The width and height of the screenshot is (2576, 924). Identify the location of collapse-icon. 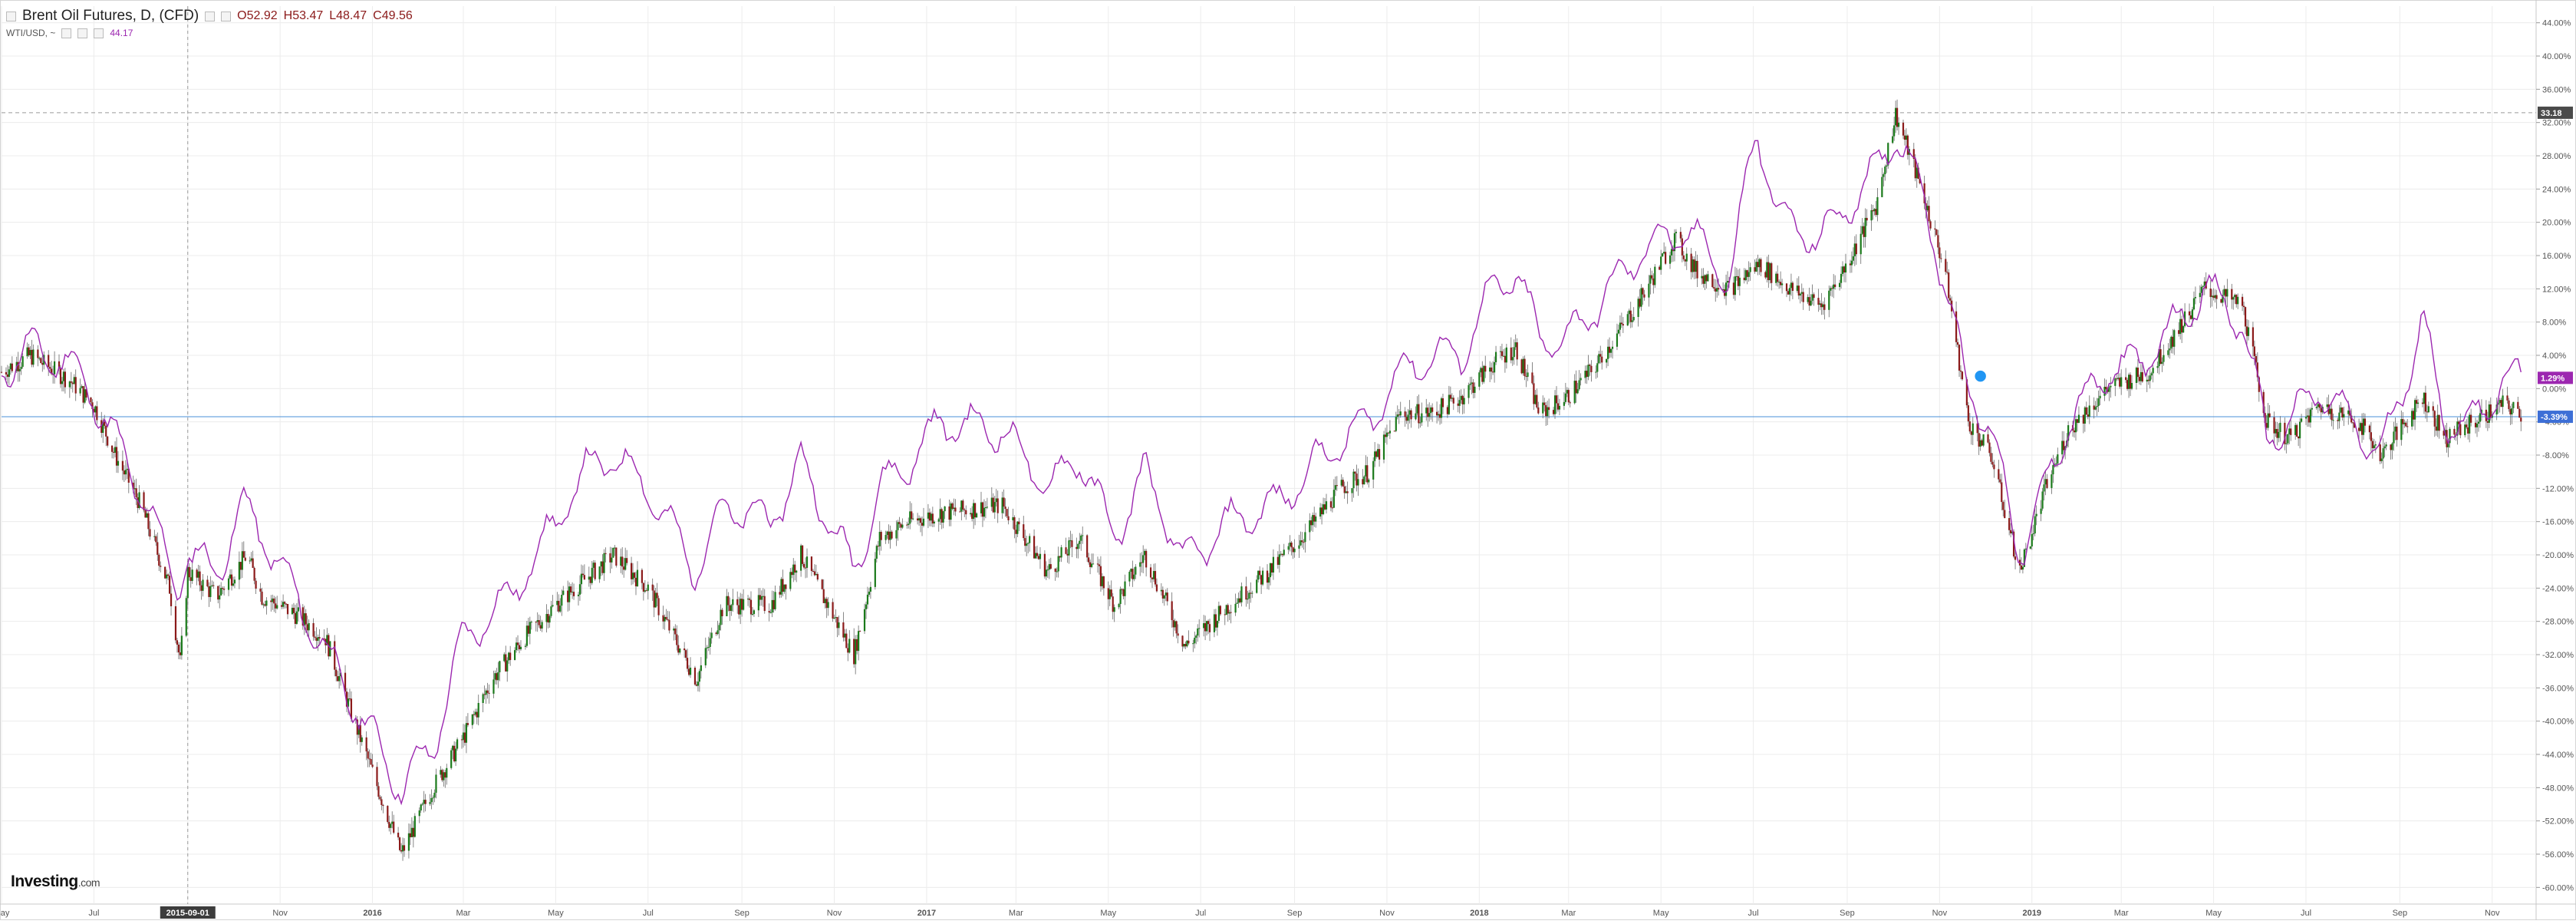
(11, 16).